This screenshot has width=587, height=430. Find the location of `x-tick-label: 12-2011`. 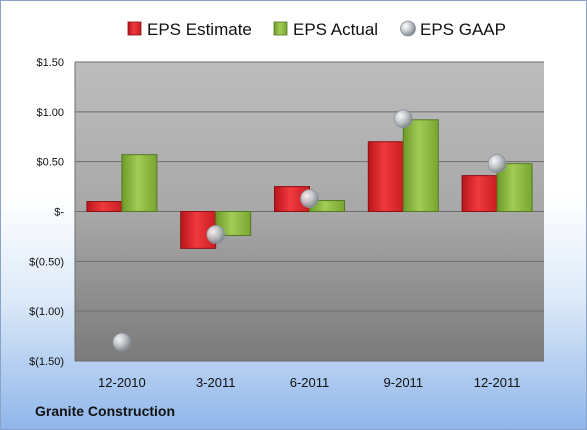

x-tick-label: 12-2011 is located at coordinates (497, 382).